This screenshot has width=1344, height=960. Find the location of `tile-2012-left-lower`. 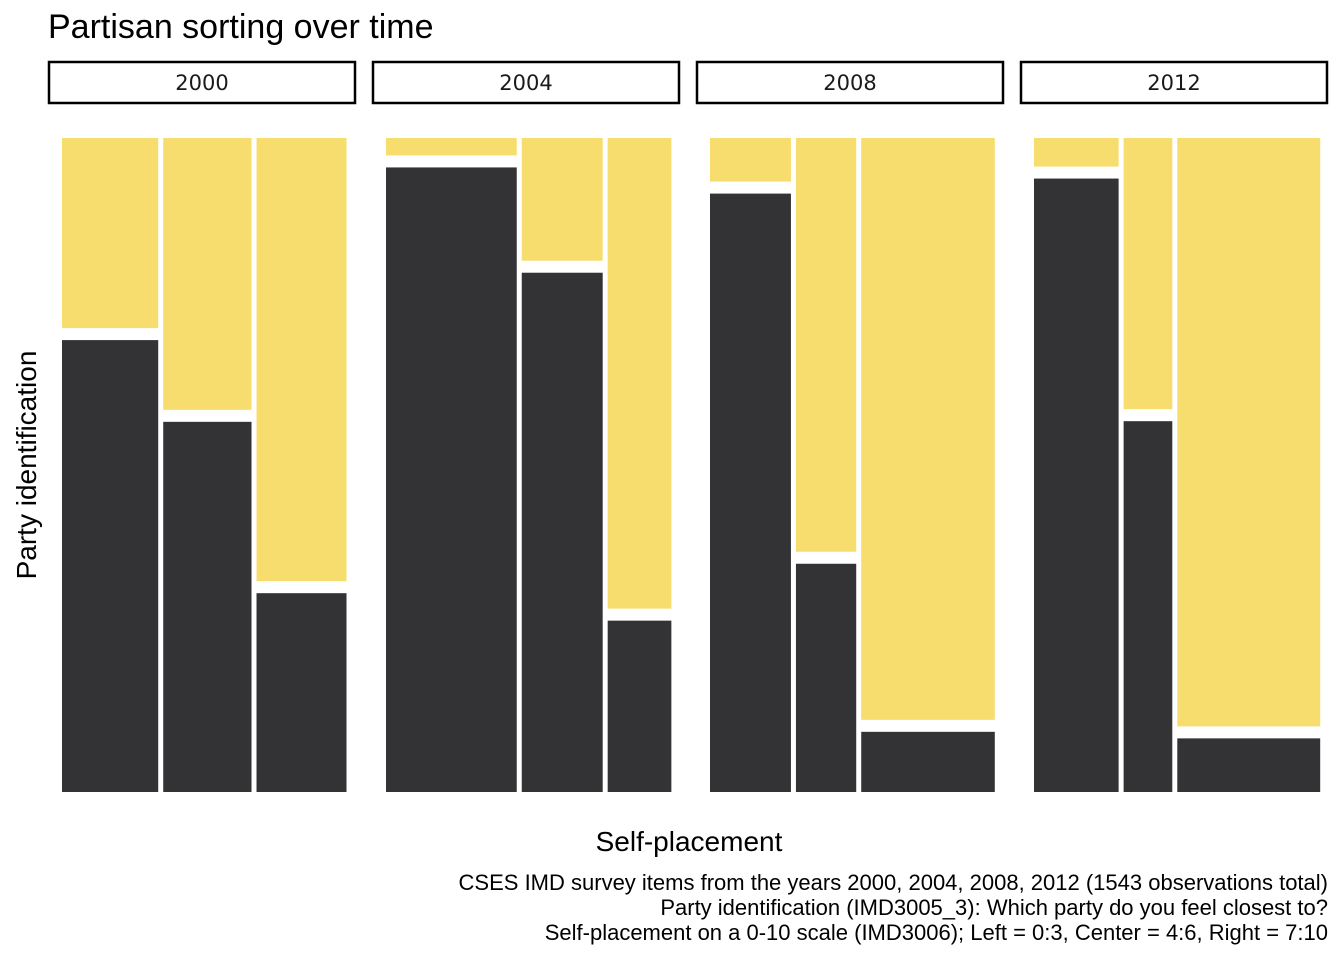

tile-2012-left-lower is located at coordinates (1076, 485).